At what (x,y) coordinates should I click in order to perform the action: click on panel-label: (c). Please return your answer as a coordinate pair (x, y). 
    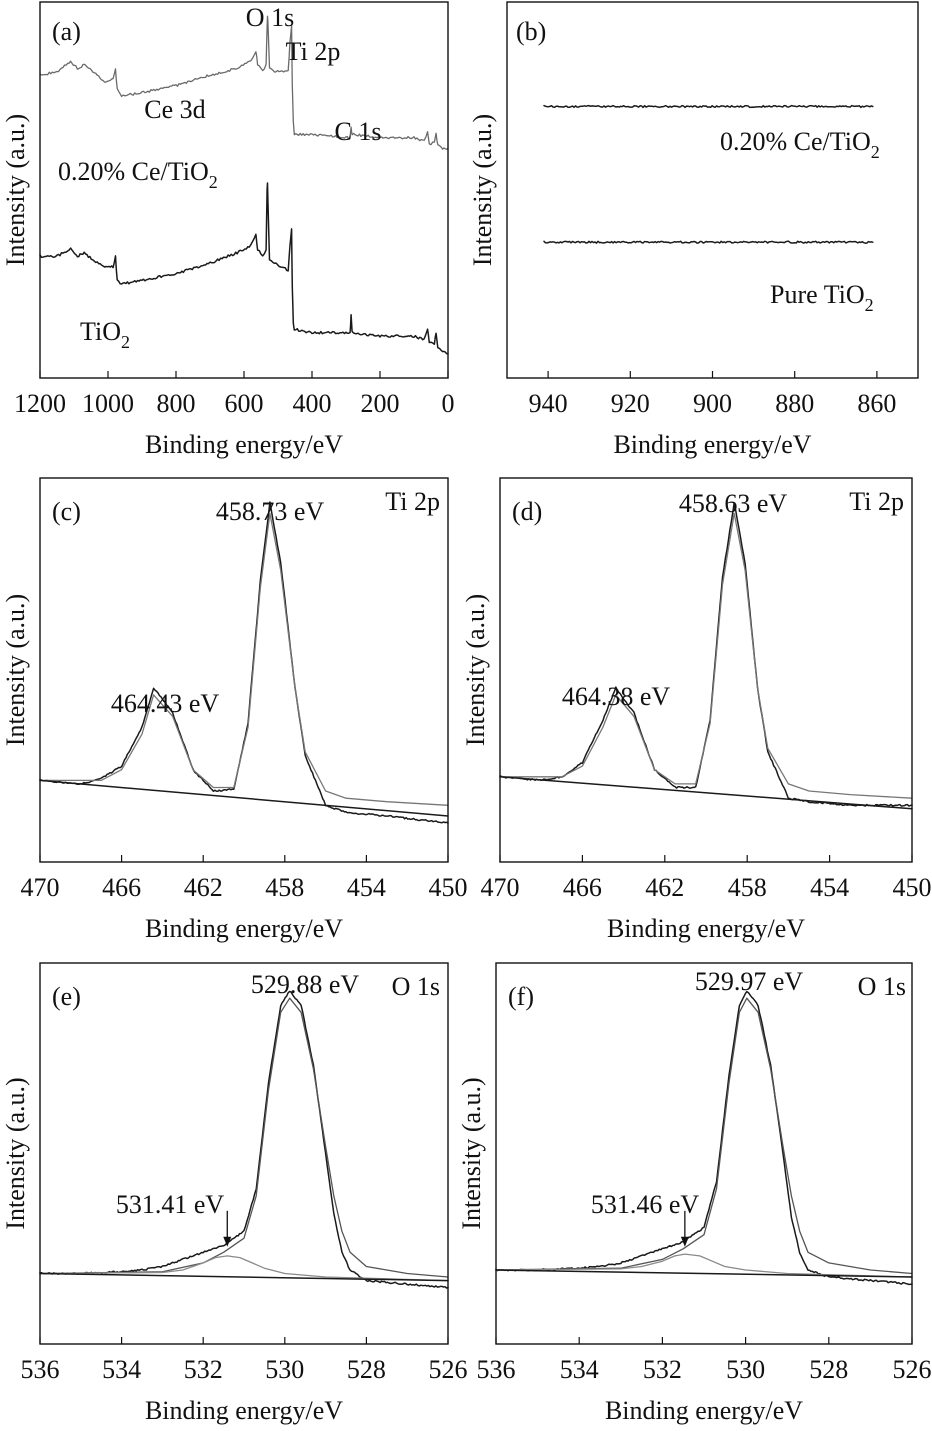
    Looking at the image, I should click on (66, 511).